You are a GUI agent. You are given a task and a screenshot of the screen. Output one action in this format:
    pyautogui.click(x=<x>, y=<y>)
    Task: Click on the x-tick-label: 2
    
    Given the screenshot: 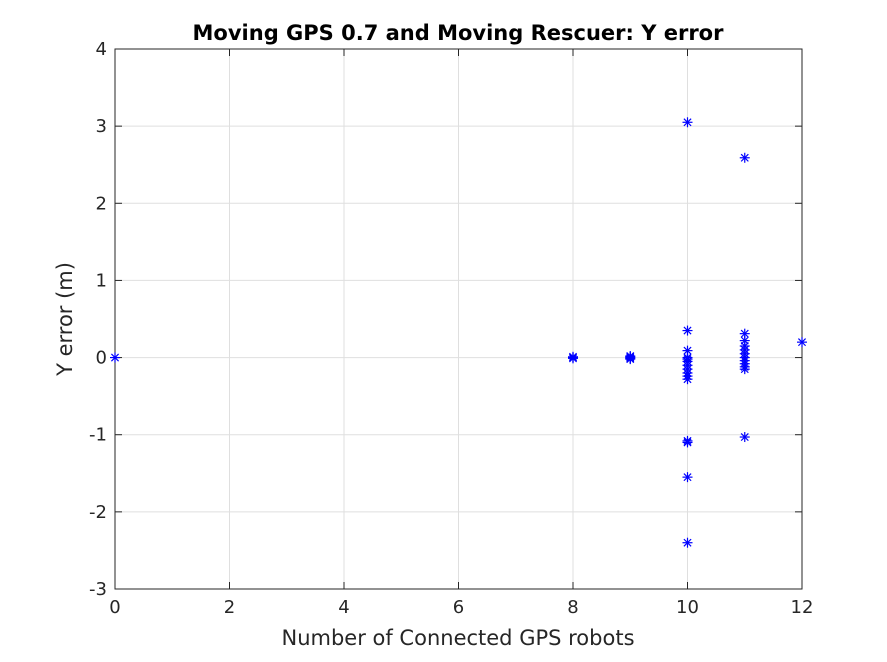 What is the action you would take?
    pyautogui.click(x=229, y=607)
    